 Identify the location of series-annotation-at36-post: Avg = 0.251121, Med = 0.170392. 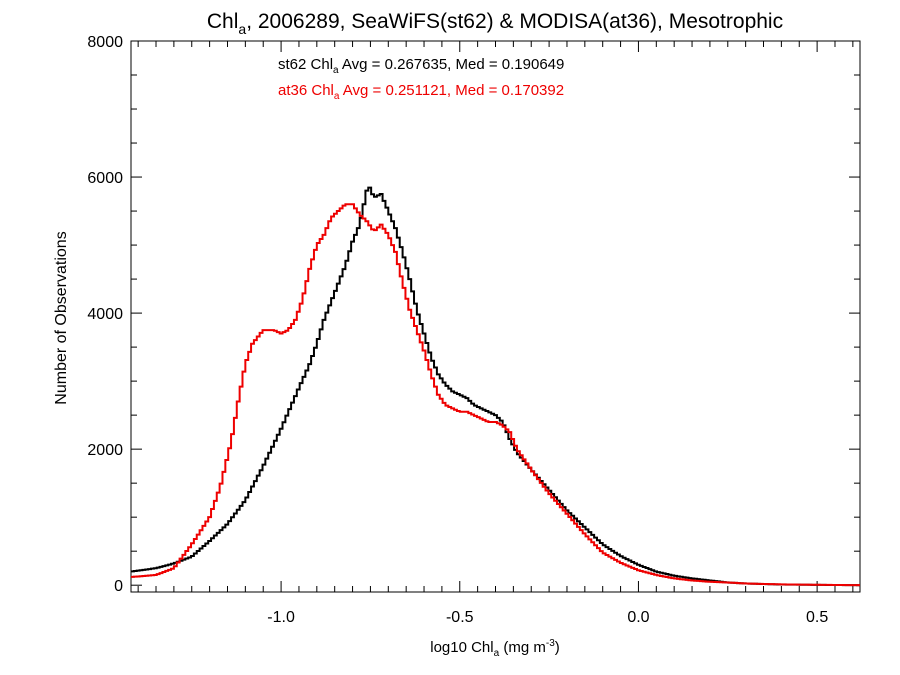
(451, 90).